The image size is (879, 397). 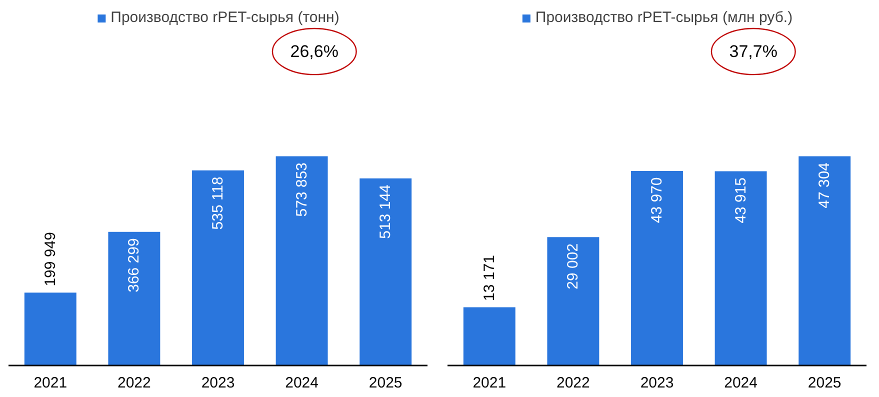 What do you see at coordinates (657, 200) in the screenshot?
I see `data-label: 43 970` at bounding box center [657, 200].